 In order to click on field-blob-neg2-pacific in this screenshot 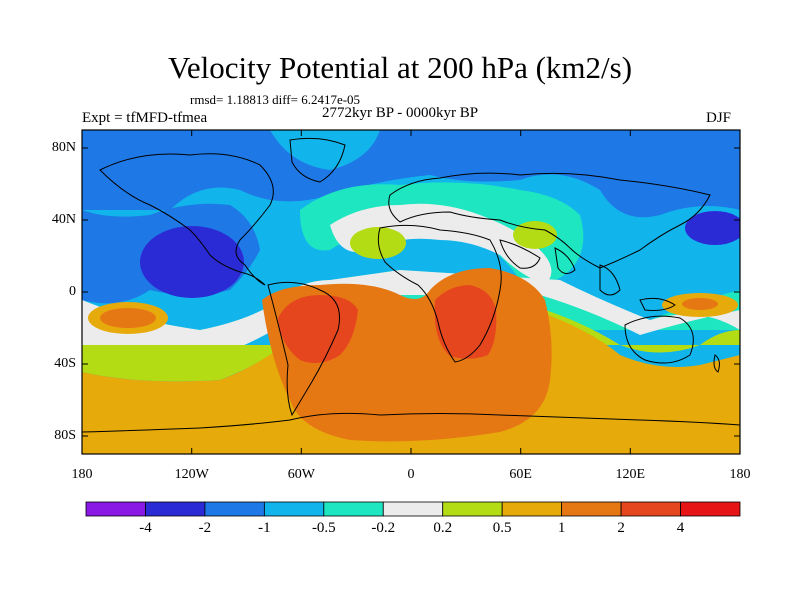, I will do `click(192, 262)`.